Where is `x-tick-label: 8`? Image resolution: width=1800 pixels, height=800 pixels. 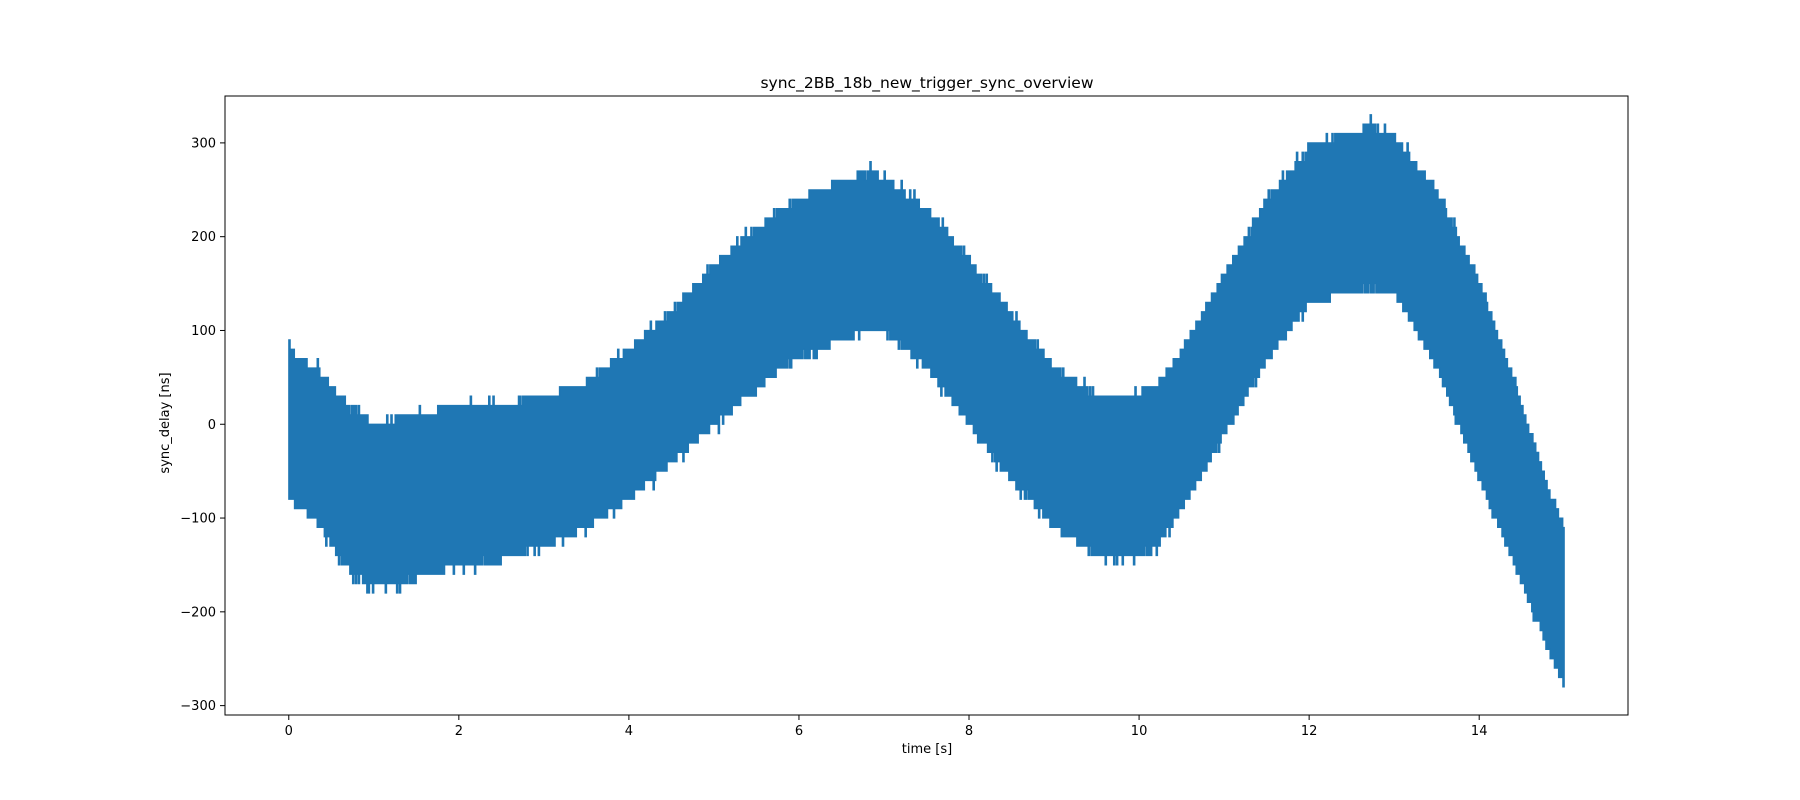 x-tick-label: 8 is located at coordinates (969, 731).